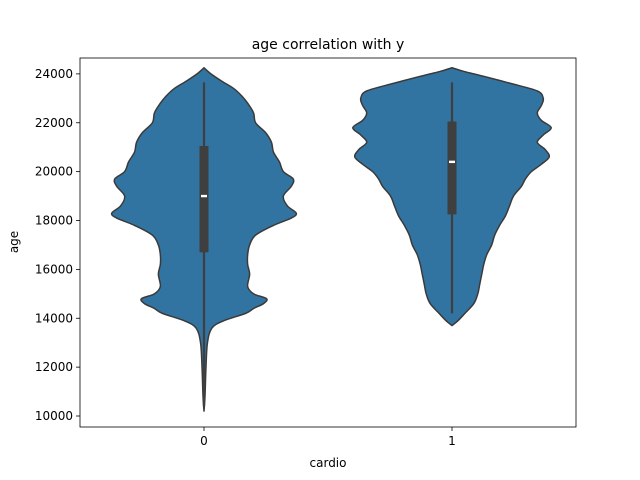  Describe the element at coordinates (54, 74) in the screenshot. I see `y-tick-label-24000: 24000` at that location.